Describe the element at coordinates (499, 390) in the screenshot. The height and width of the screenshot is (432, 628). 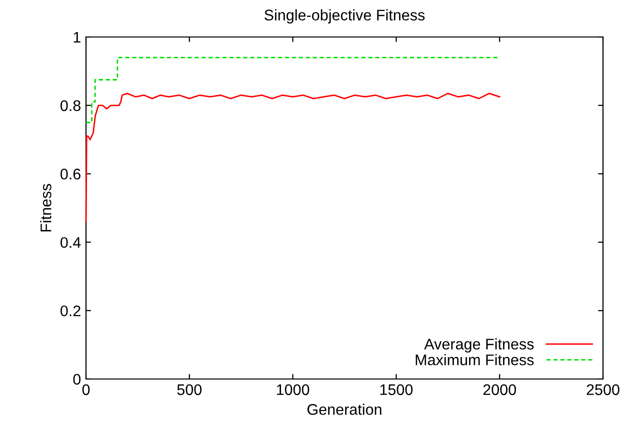
I see `x-tick-label: 2000` at that location.